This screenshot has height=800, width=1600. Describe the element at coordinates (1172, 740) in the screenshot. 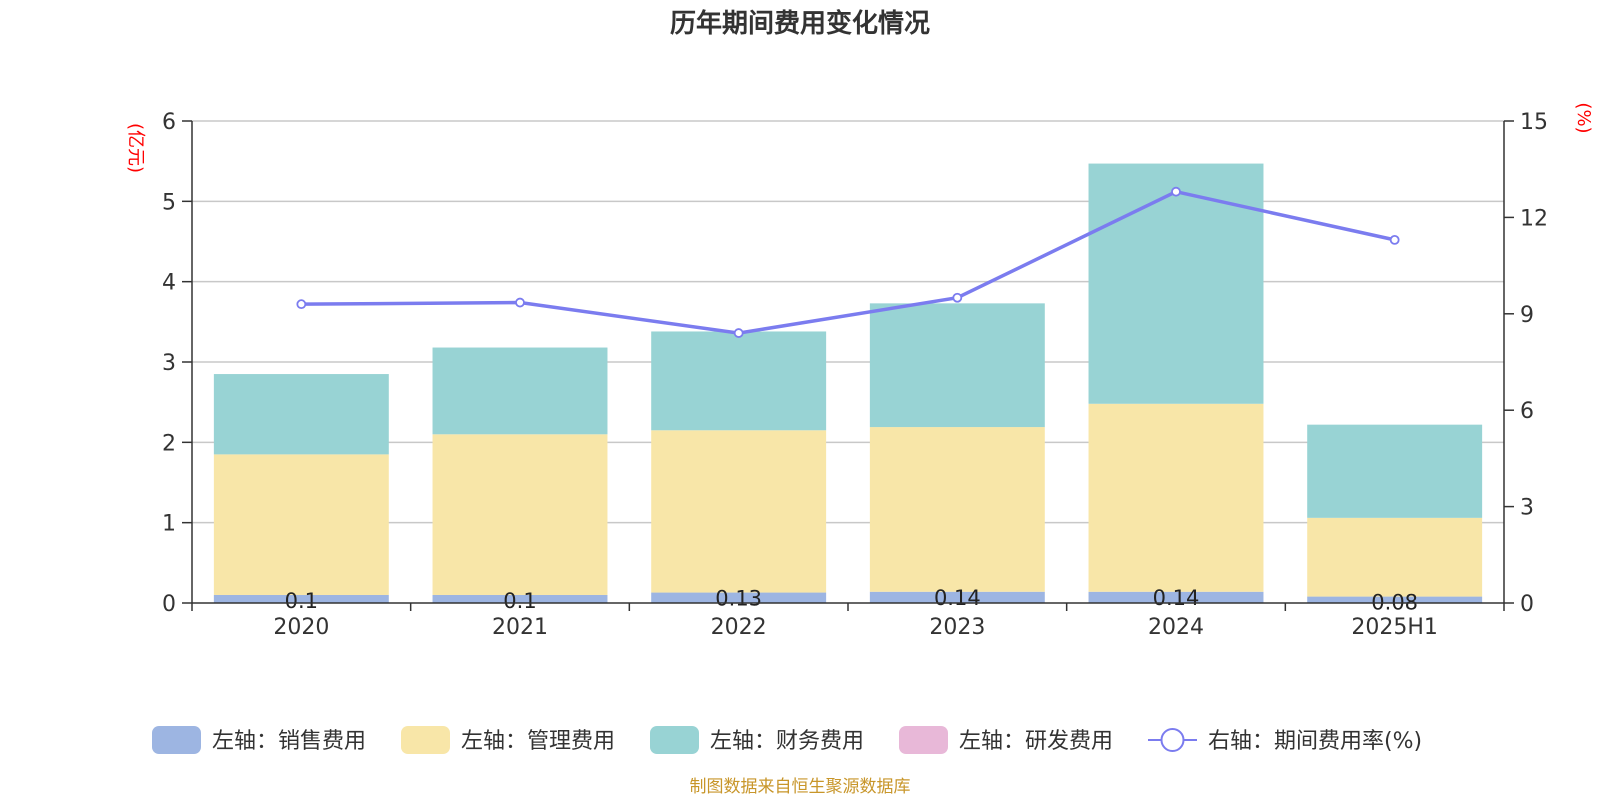

I see `legend-marker` at that location.